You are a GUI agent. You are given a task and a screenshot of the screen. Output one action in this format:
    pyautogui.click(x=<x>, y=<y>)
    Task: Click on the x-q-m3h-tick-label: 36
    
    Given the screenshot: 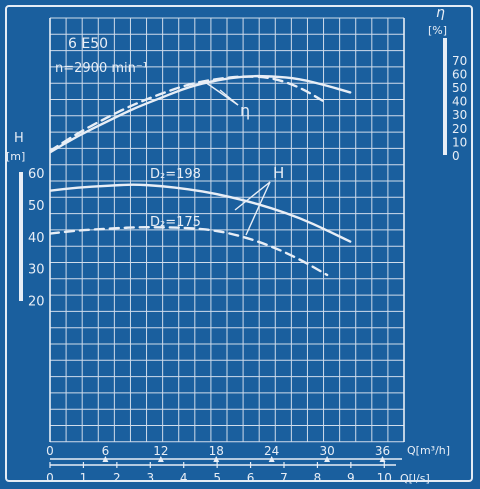 What is the action you would take?
    pyautogui.click(x=382, y=451)
    